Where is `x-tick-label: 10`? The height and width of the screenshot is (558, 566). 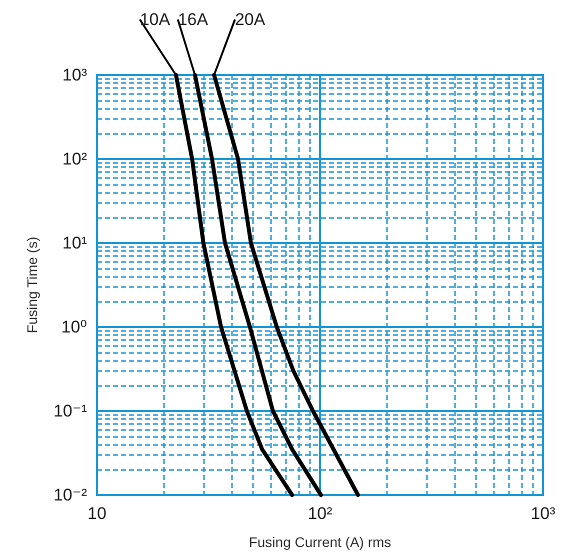 x-tick-label: 10 is located at coordinates (97, 513).